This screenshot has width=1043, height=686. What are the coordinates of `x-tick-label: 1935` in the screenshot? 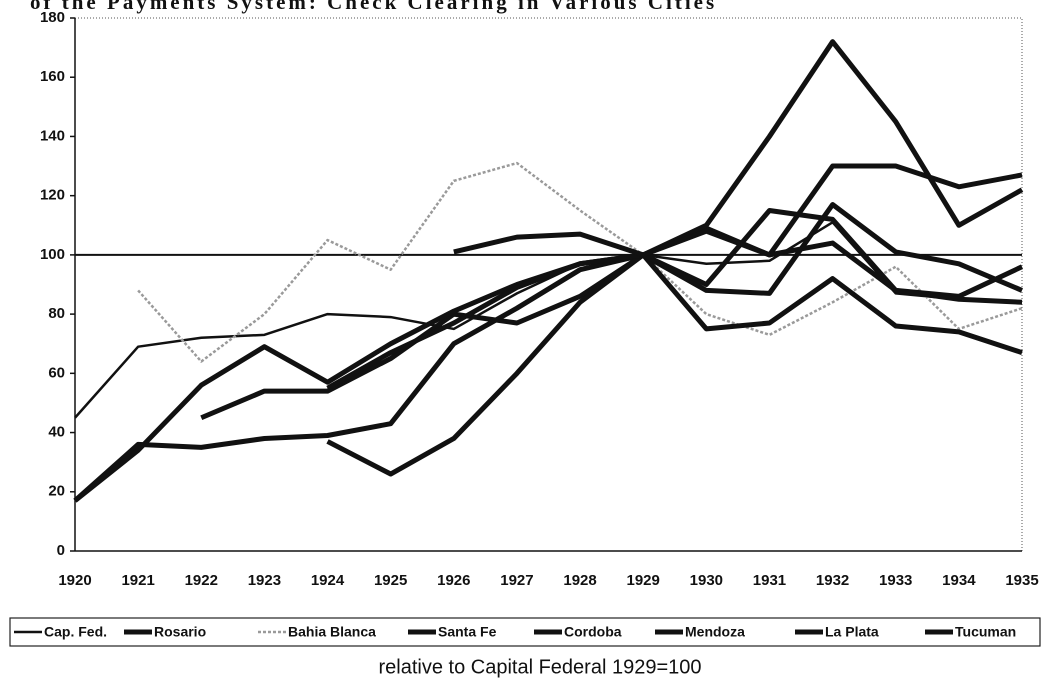 It's located at (1021, 580).